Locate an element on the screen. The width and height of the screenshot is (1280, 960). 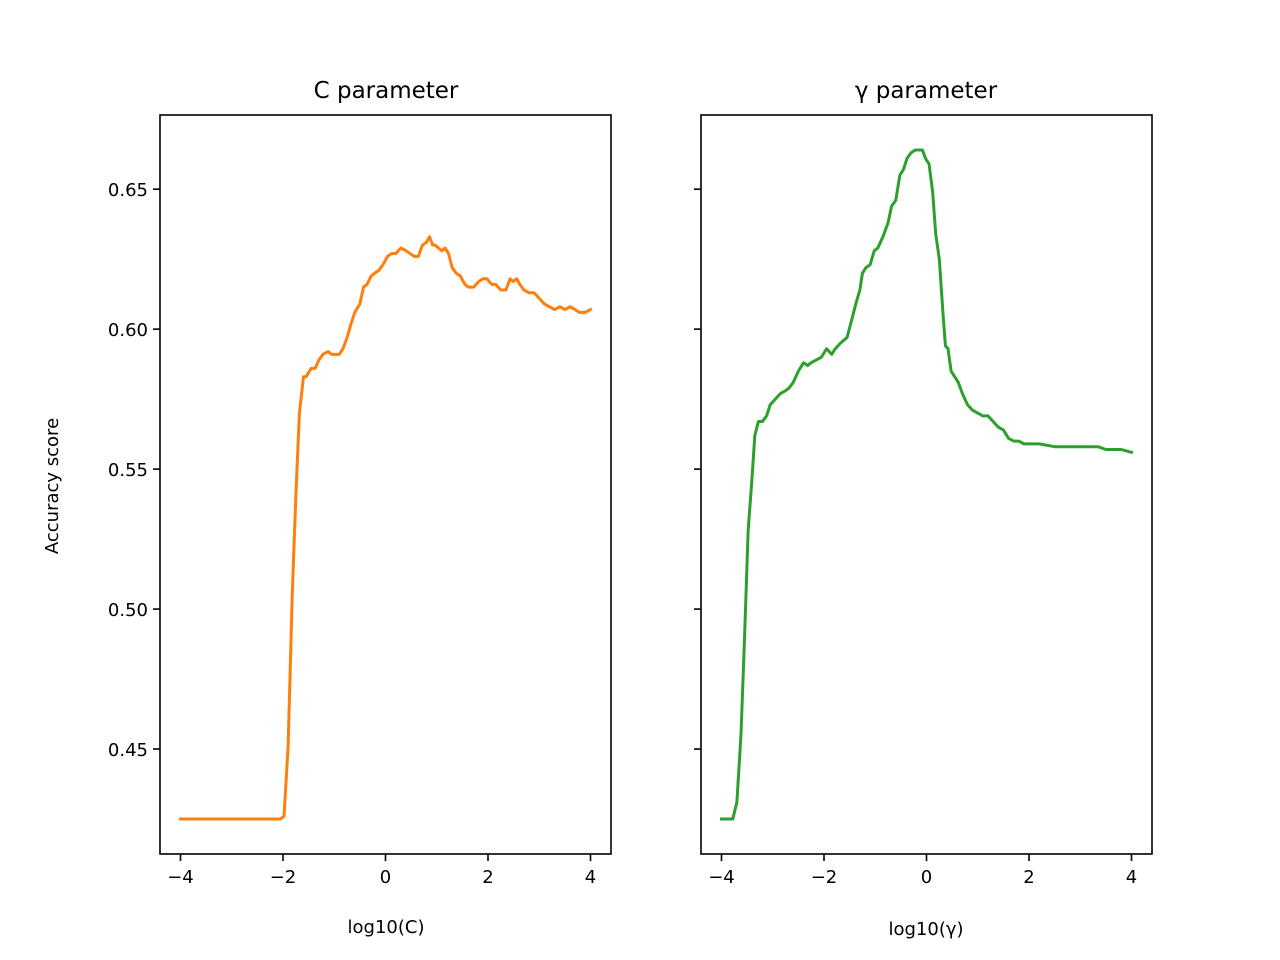
y-tick-label: 0.45 is located at coordinates (128, 750).